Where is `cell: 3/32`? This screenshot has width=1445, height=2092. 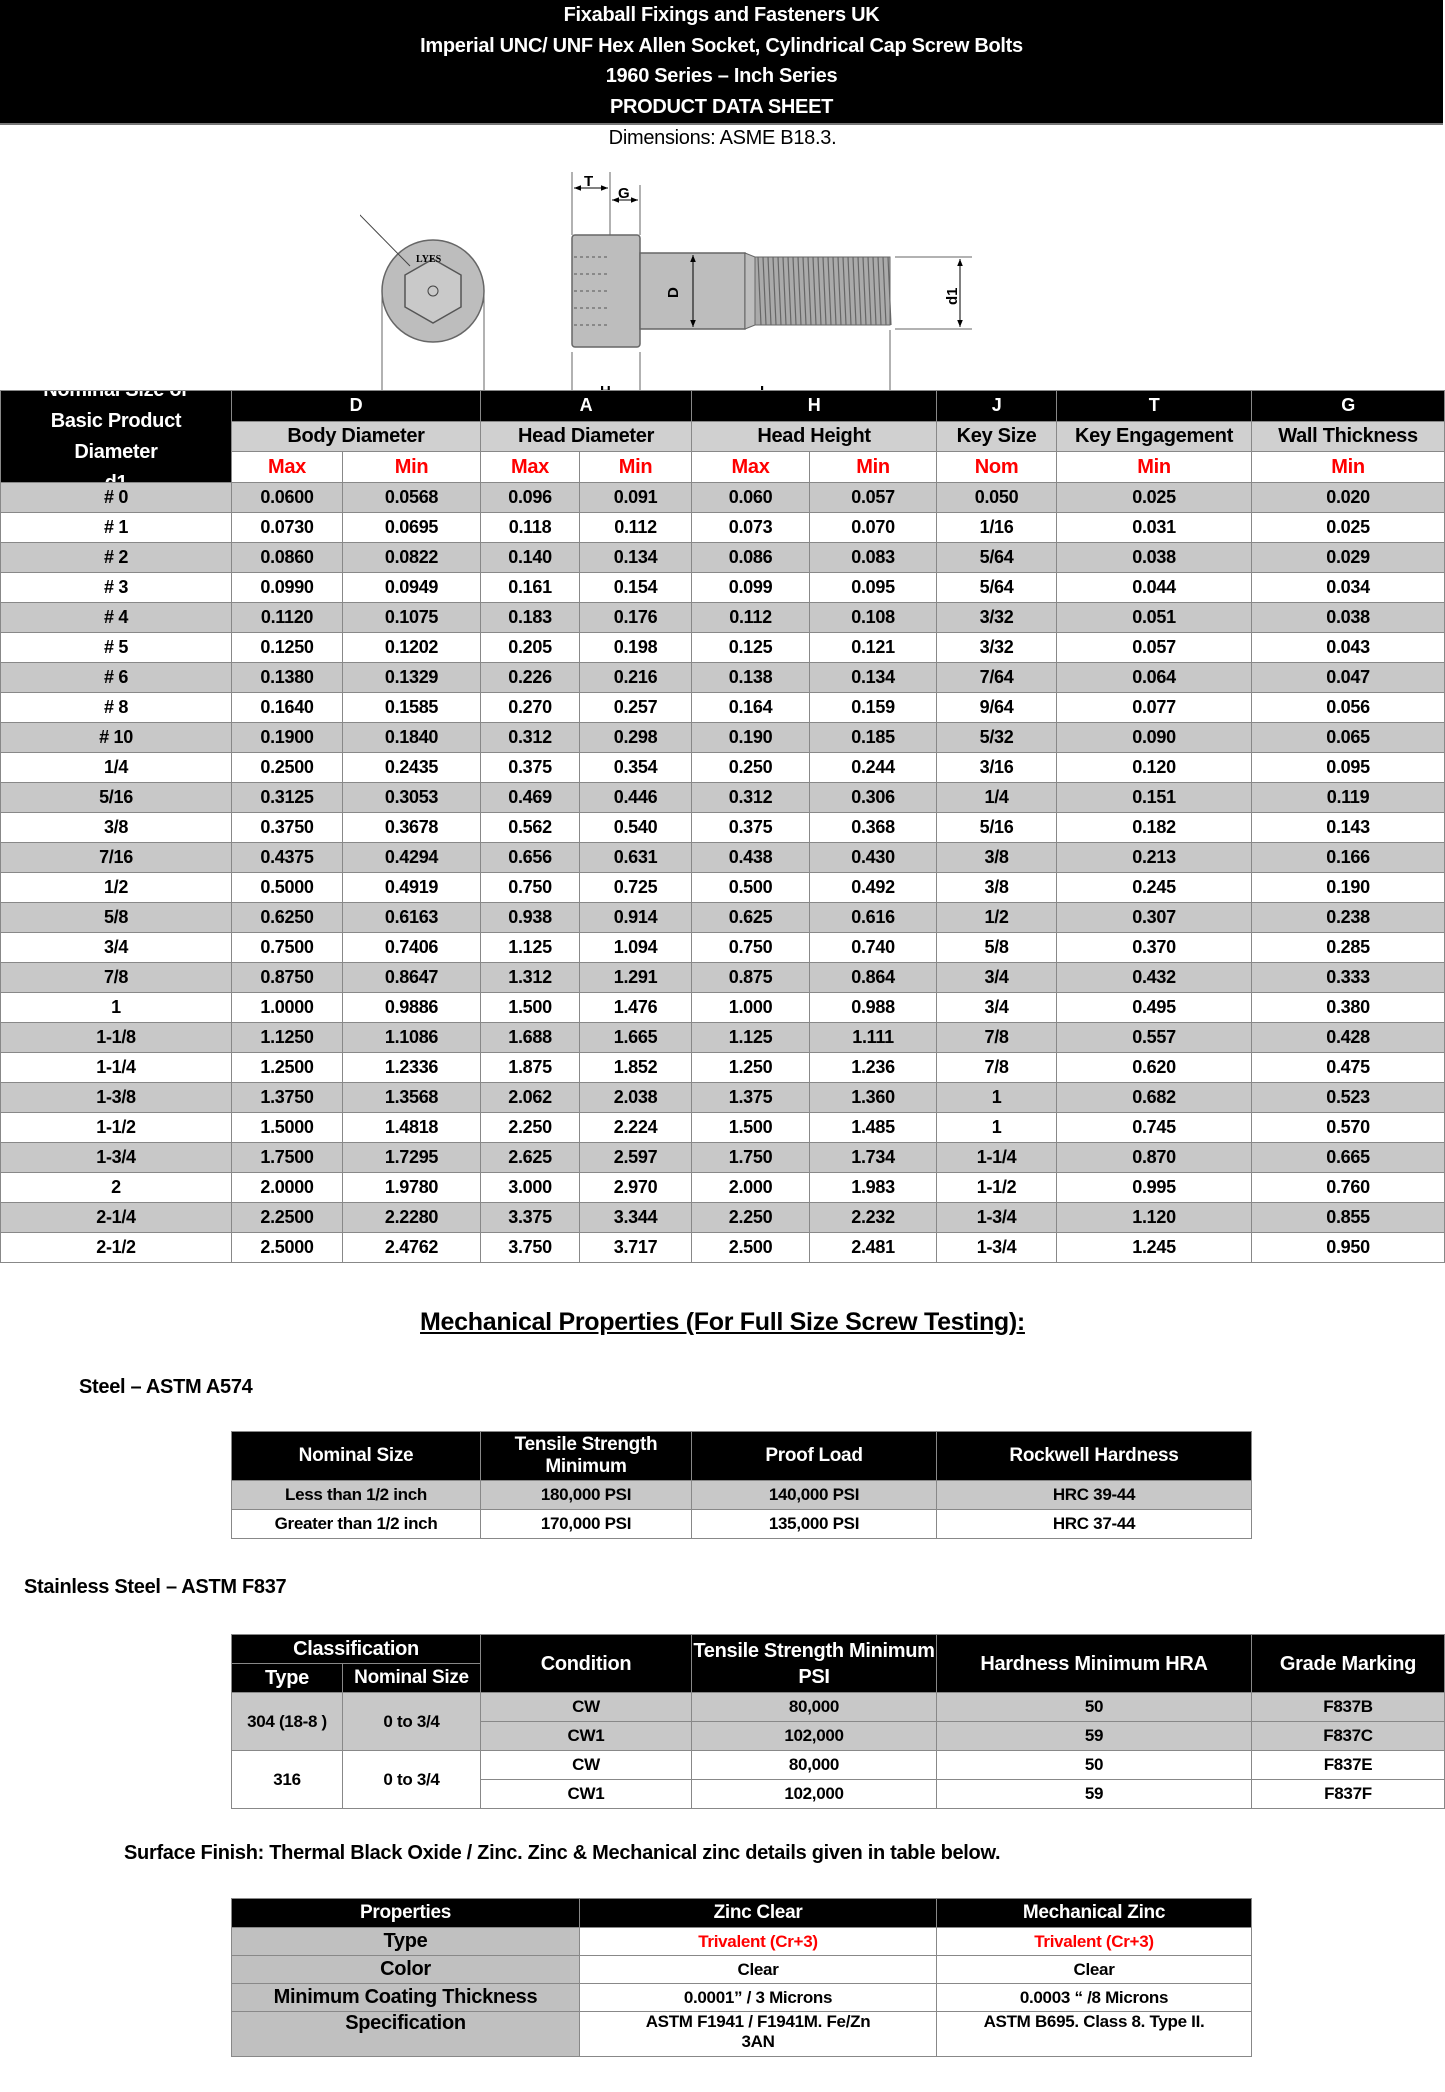 cell: 3/32 is located at coordinates (997, 617).